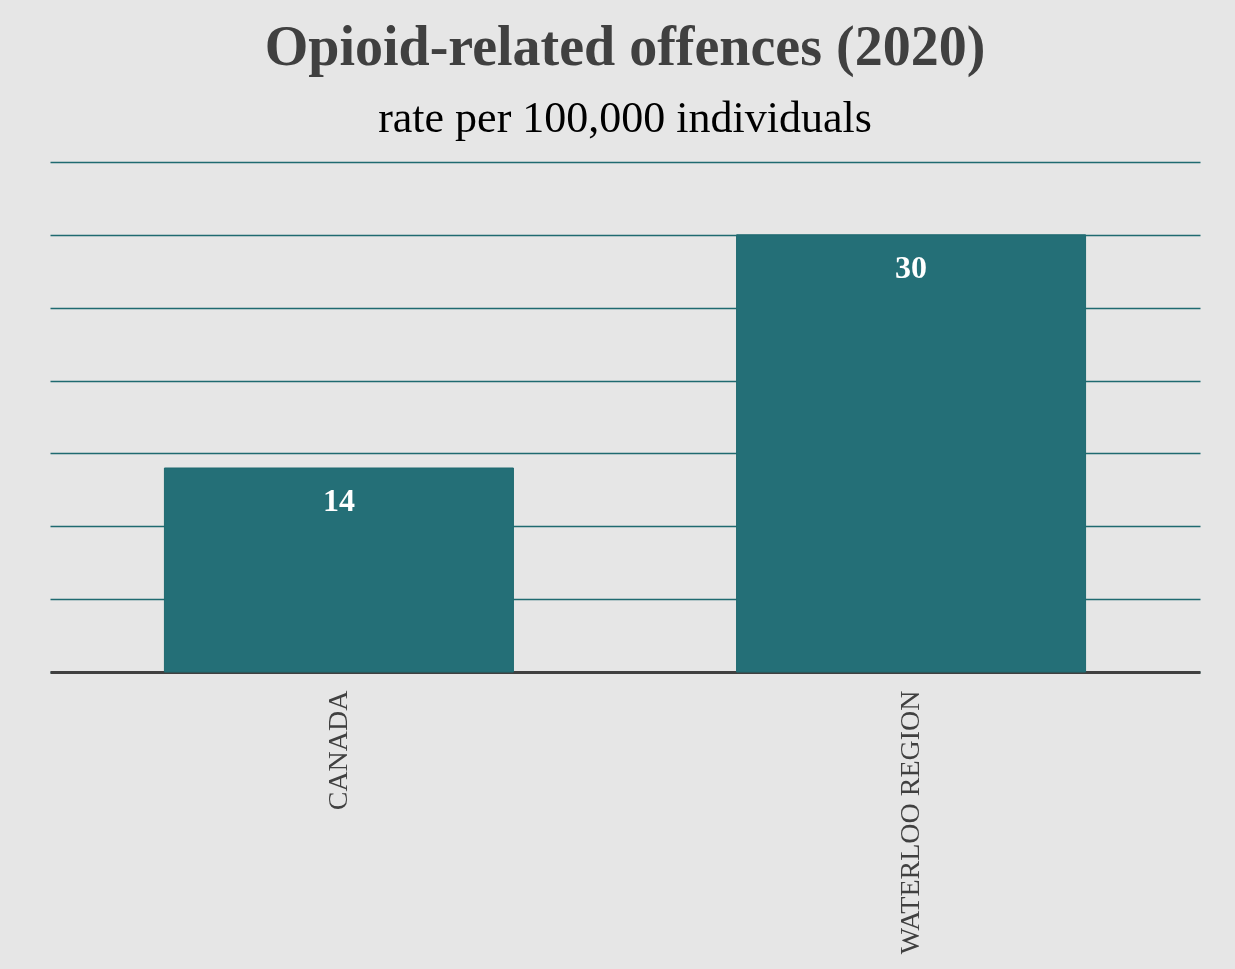 The image size is (1235, 969). I want to click on x-tick-label: CANADA, so click(337, 750).